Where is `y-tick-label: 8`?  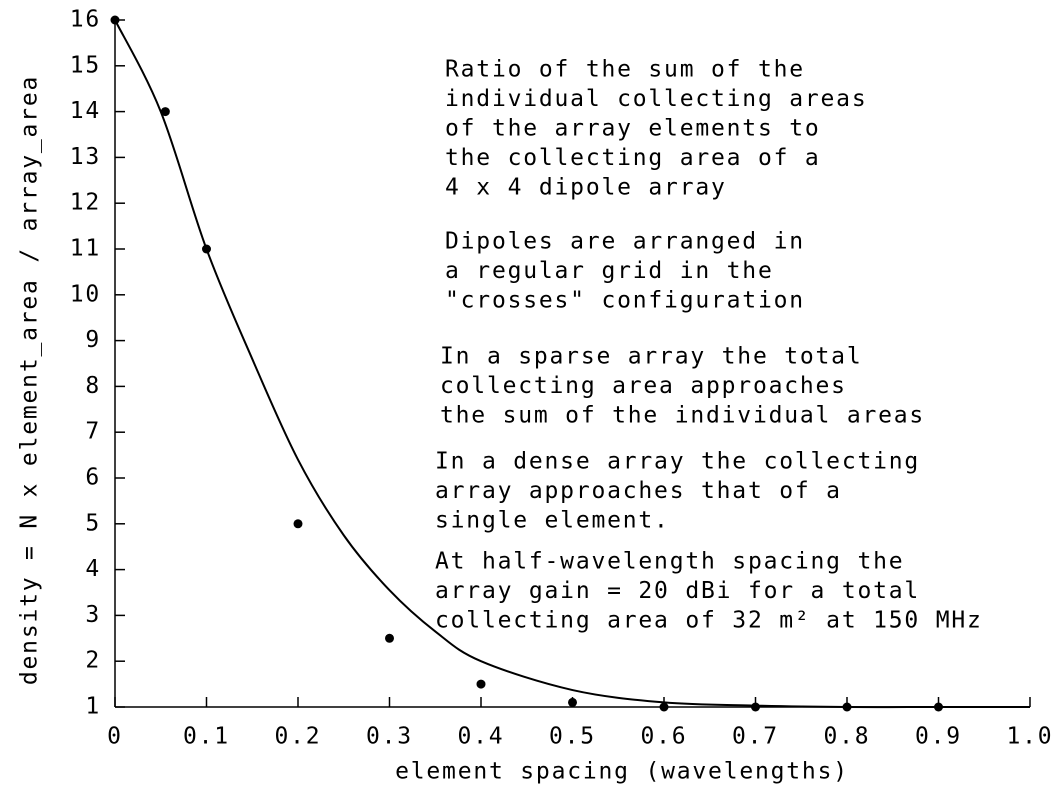 y-tick-label: 8 is located at coordinates (93, 386).